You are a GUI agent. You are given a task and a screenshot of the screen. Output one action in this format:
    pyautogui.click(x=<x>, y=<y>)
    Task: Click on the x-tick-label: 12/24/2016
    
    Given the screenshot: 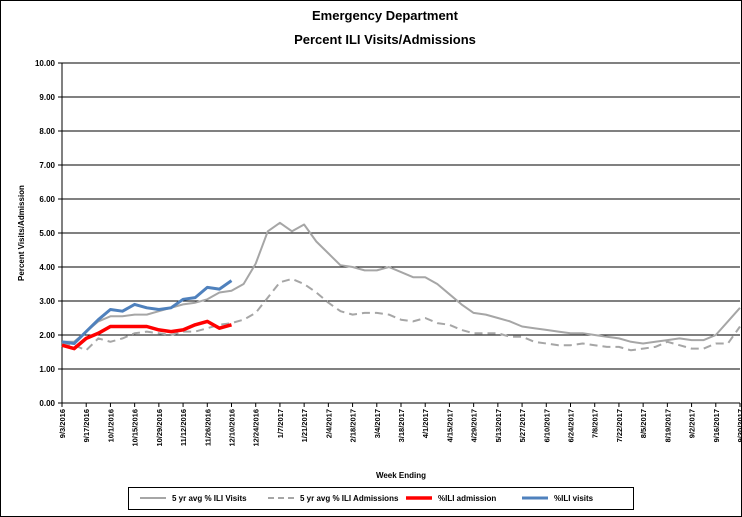 What is the action you would take?
    pyautogui.click(x=256, y=428)
    